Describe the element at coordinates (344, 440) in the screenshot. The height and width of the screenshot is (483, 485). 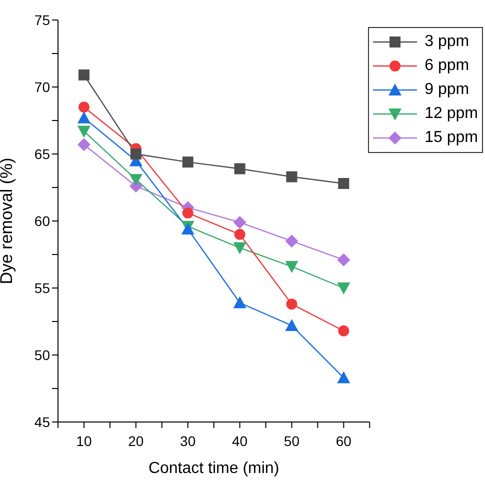
I see `x-tick-label: 60` at that location.